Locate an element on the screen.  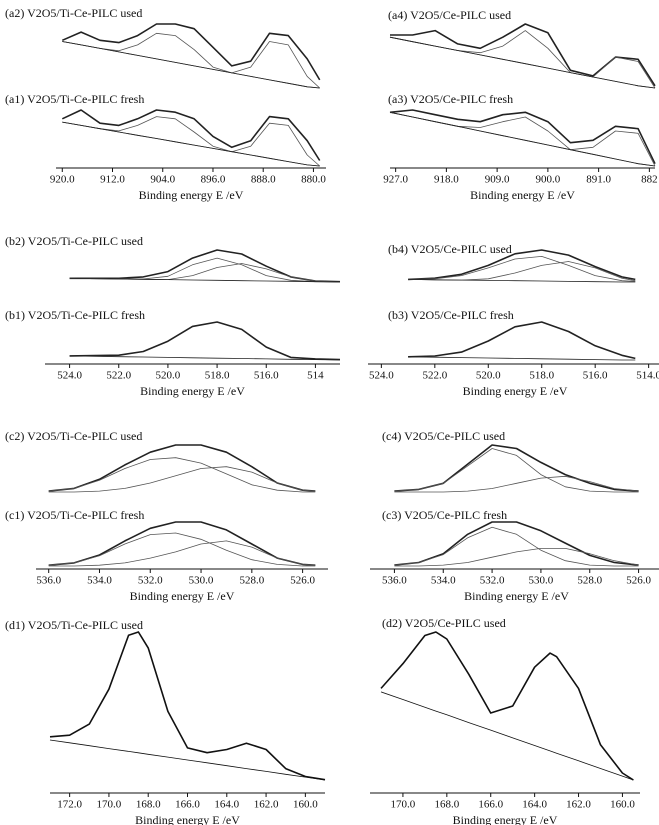
x-tick-label: 896.0 is located at coordinates (213, 180).